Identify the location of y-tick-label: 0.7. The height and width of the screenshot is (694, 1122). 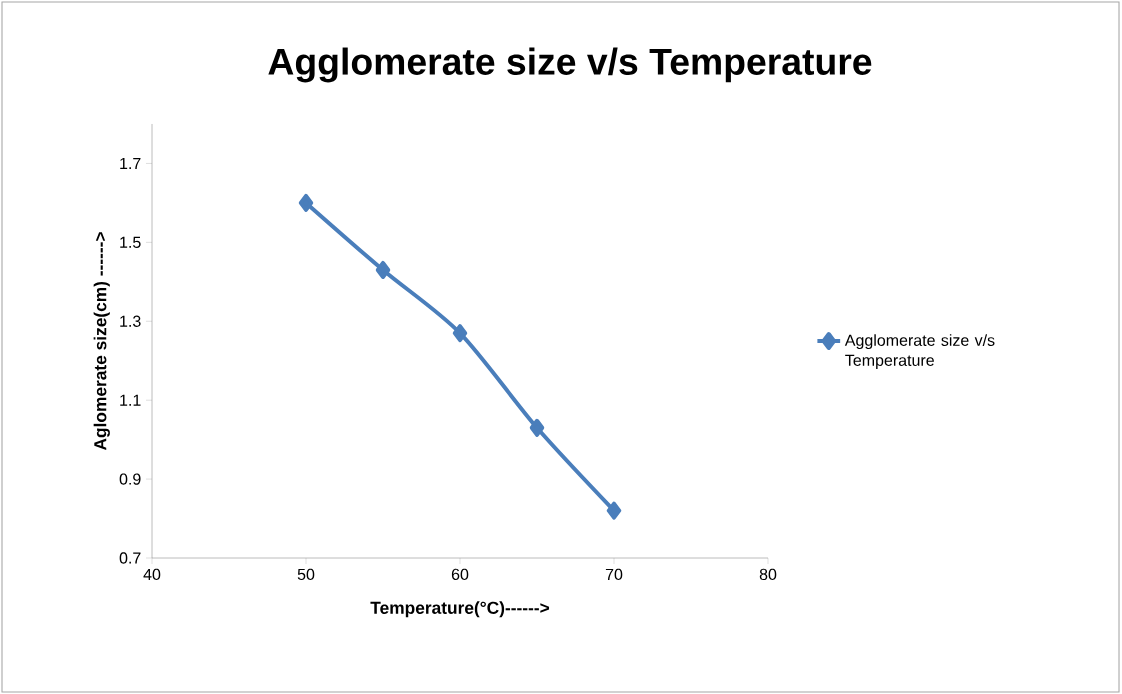
(130, 558).